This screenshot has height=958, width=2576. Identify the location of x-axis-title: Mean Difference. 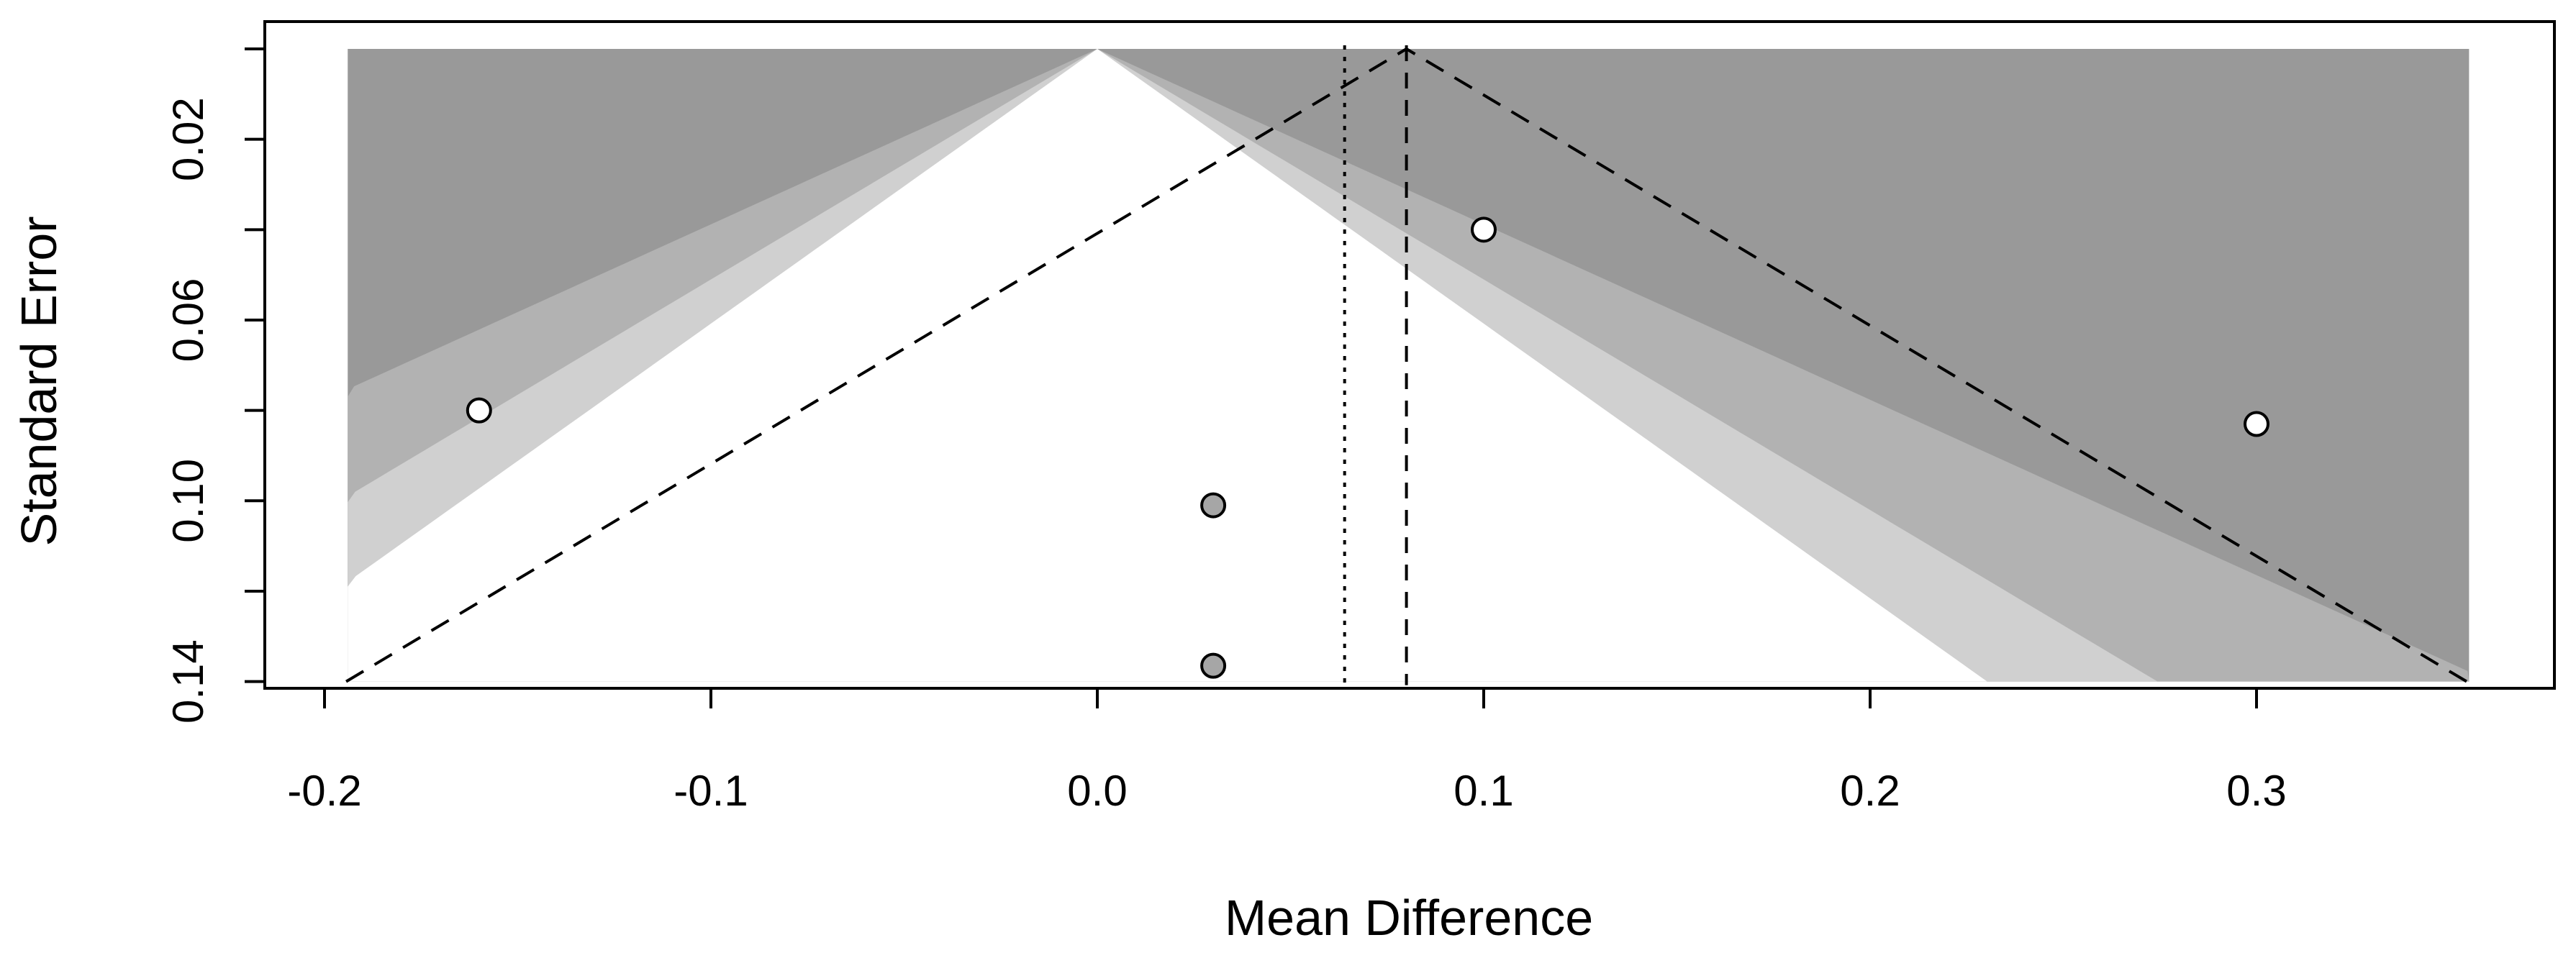
(1409, 918).